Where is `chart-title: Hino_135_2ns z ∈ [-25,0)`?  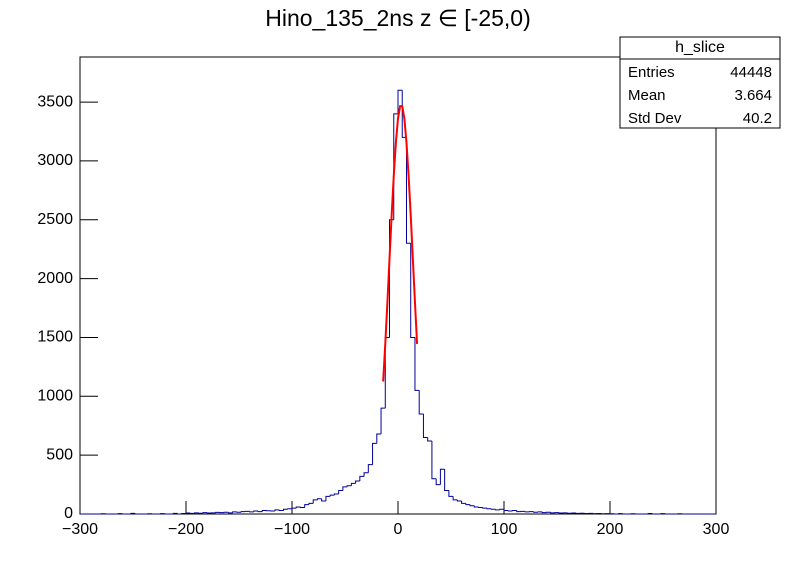 chart-title: Hino_135_2ns z ∈ [-25,0) is located at coordinates (398, 18).